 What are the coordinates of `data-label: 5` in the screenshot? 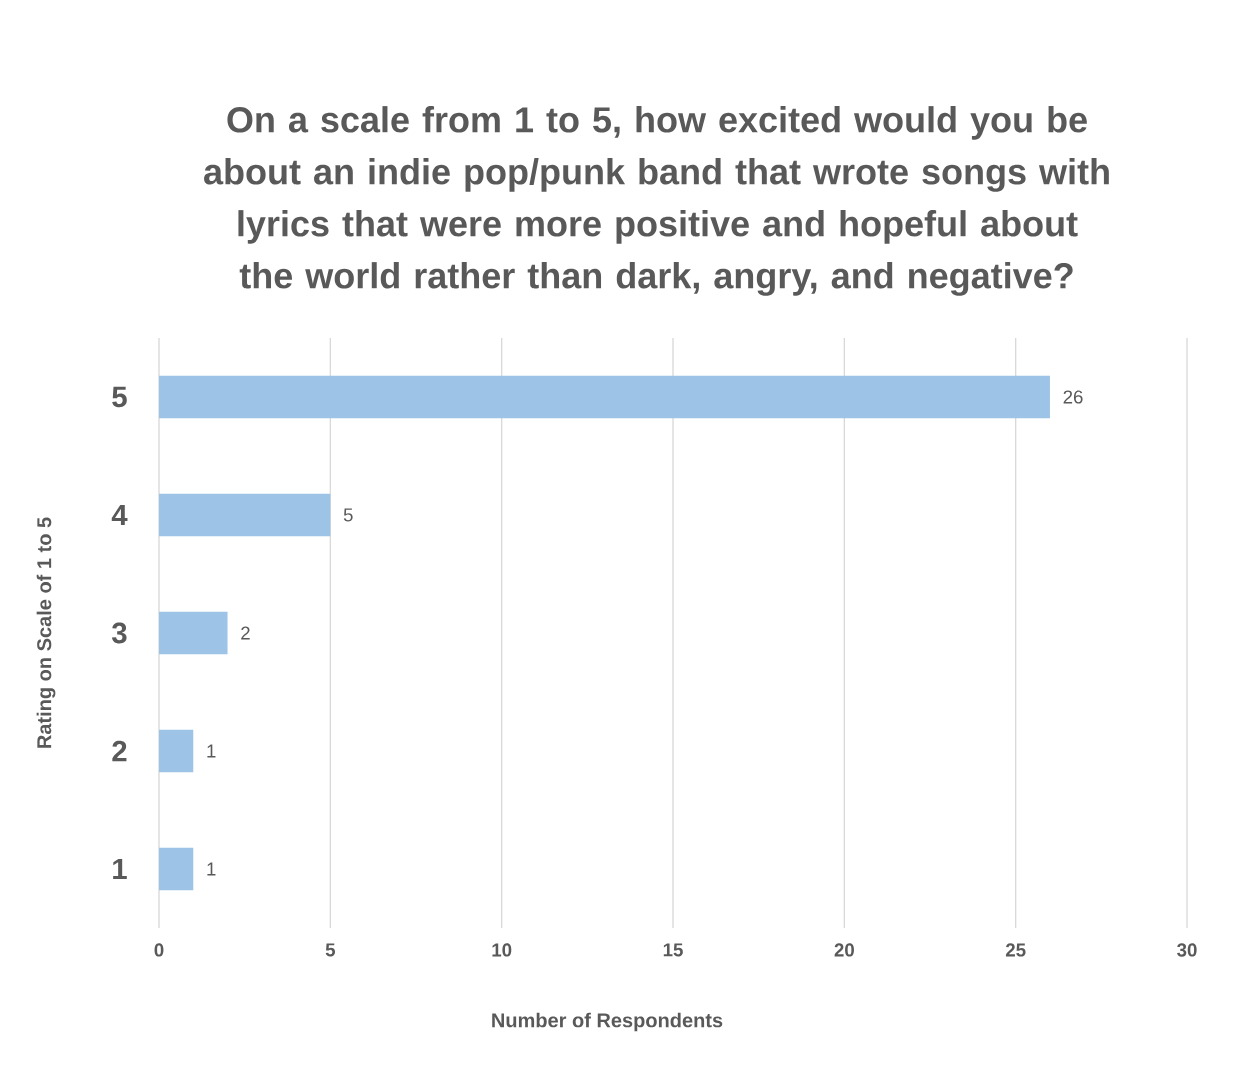 It's located at (348, 515).